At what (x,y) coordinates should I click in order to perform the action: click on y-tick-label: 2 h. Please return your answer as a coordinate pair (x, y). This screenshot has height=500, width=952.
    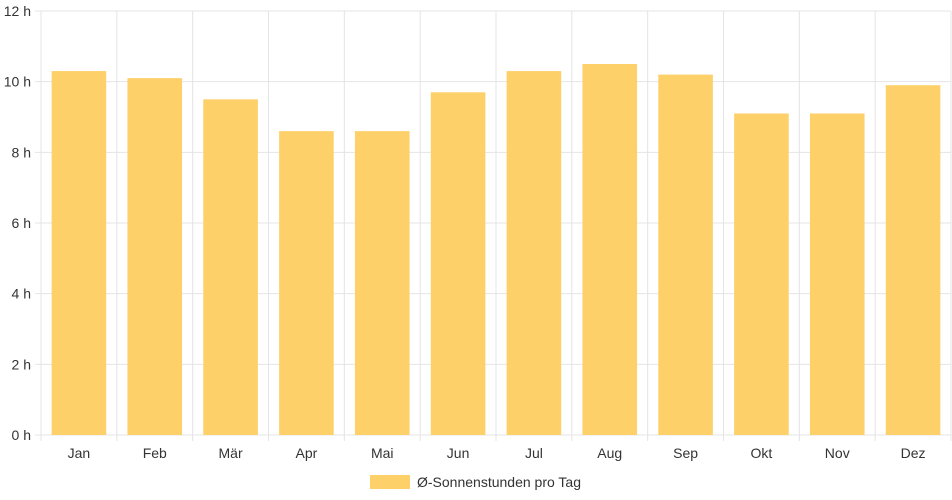
    Looking at the image, I should click on (21, 364).